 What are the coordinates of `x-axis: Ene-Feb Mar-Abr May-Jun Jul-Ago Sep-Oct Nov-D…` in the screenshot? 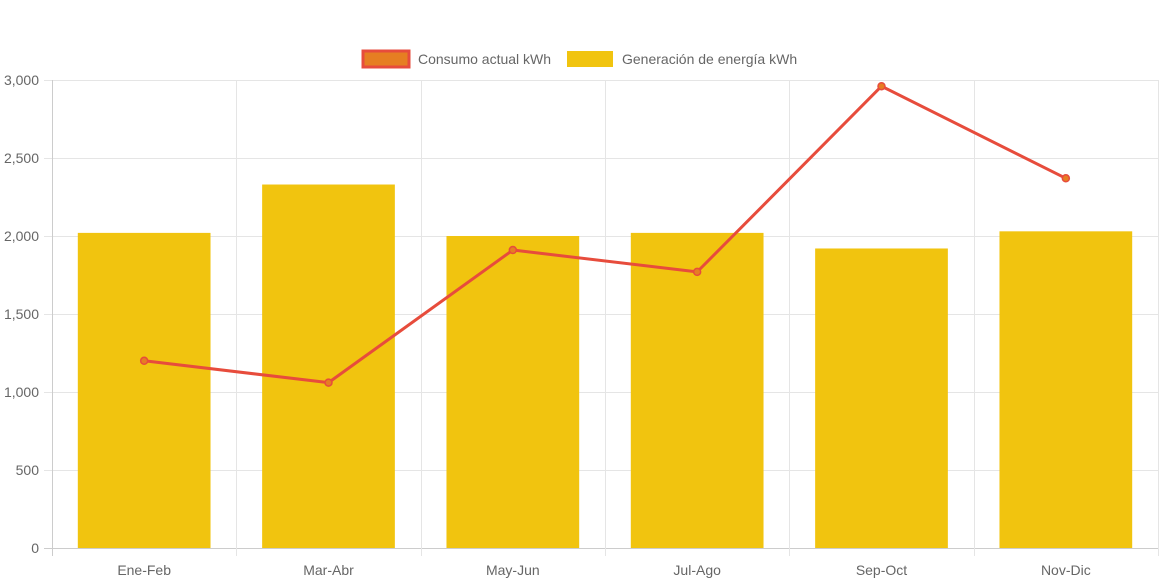 It's located at (603, 570).